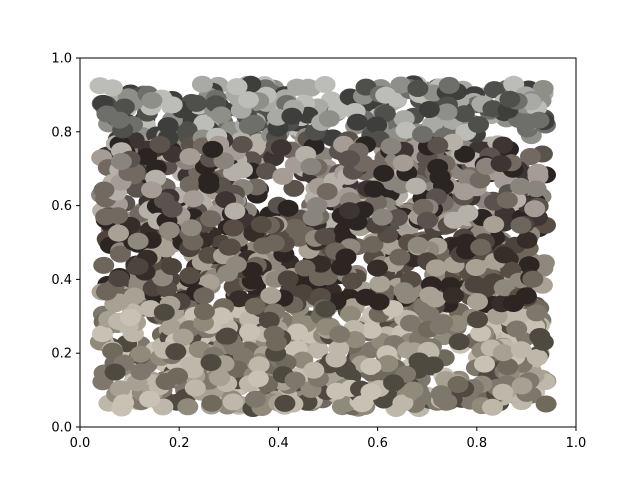  What do you see at coordinates (61, 59) in the screenshot?
I see `y-tick-label: 1.0` at bounding box center [61, 59].